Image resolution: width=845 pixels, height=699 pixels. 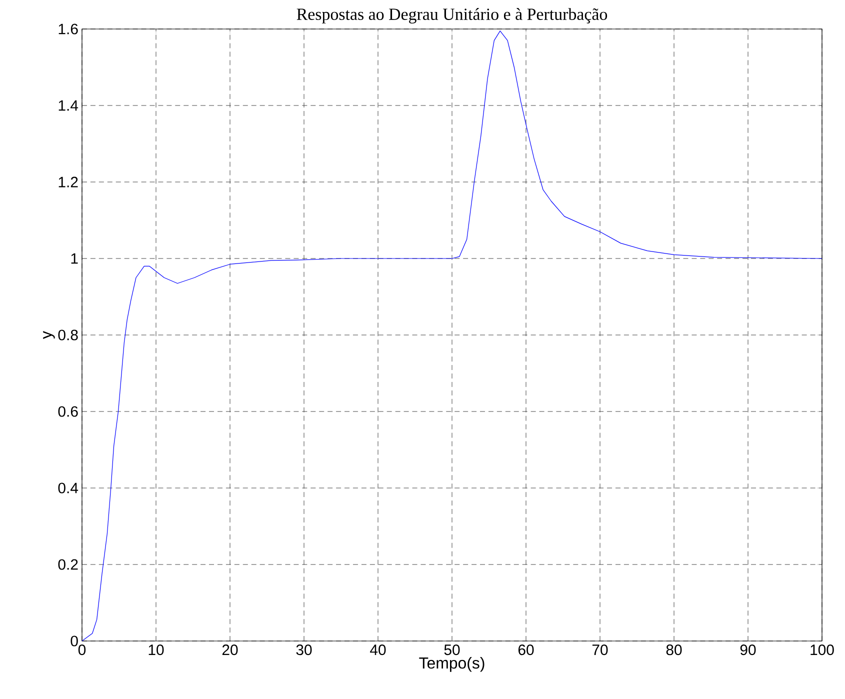 I want to click on y-tick-label: 1.6, so click(x=68, y=29).